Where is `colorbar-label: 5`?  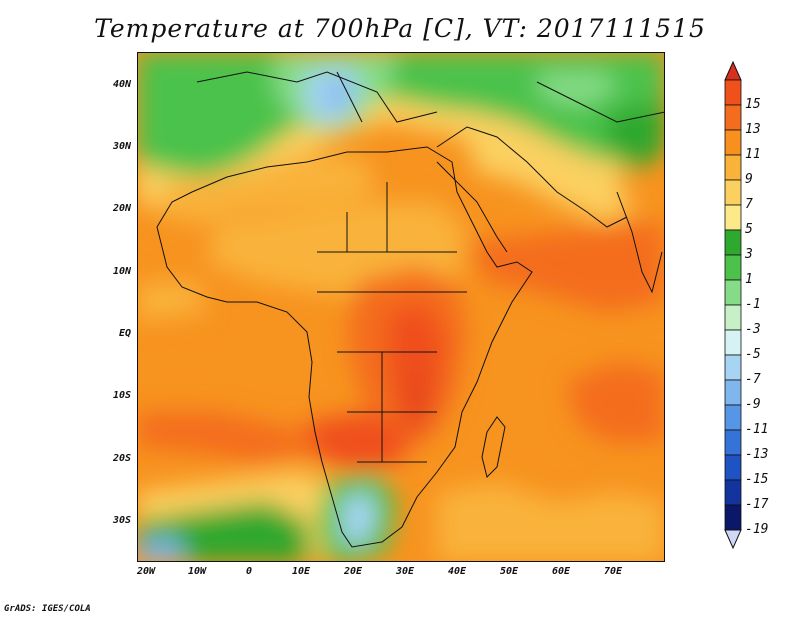 colorbar-label: 5 is located at coordinates (749, 229).